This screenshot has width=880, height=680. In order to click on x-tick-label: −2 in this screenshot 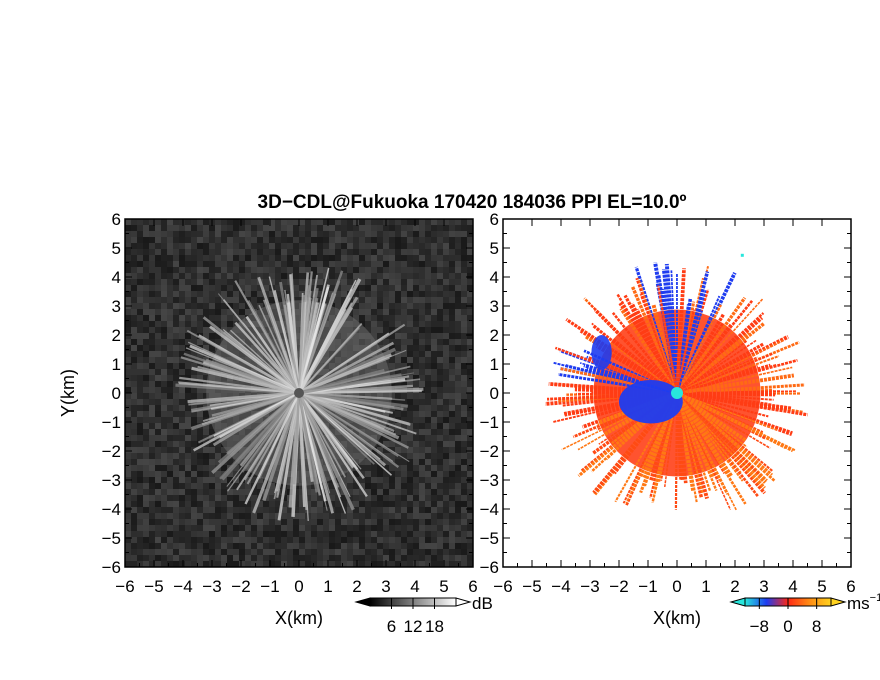, I will do `click(618, 586)`.